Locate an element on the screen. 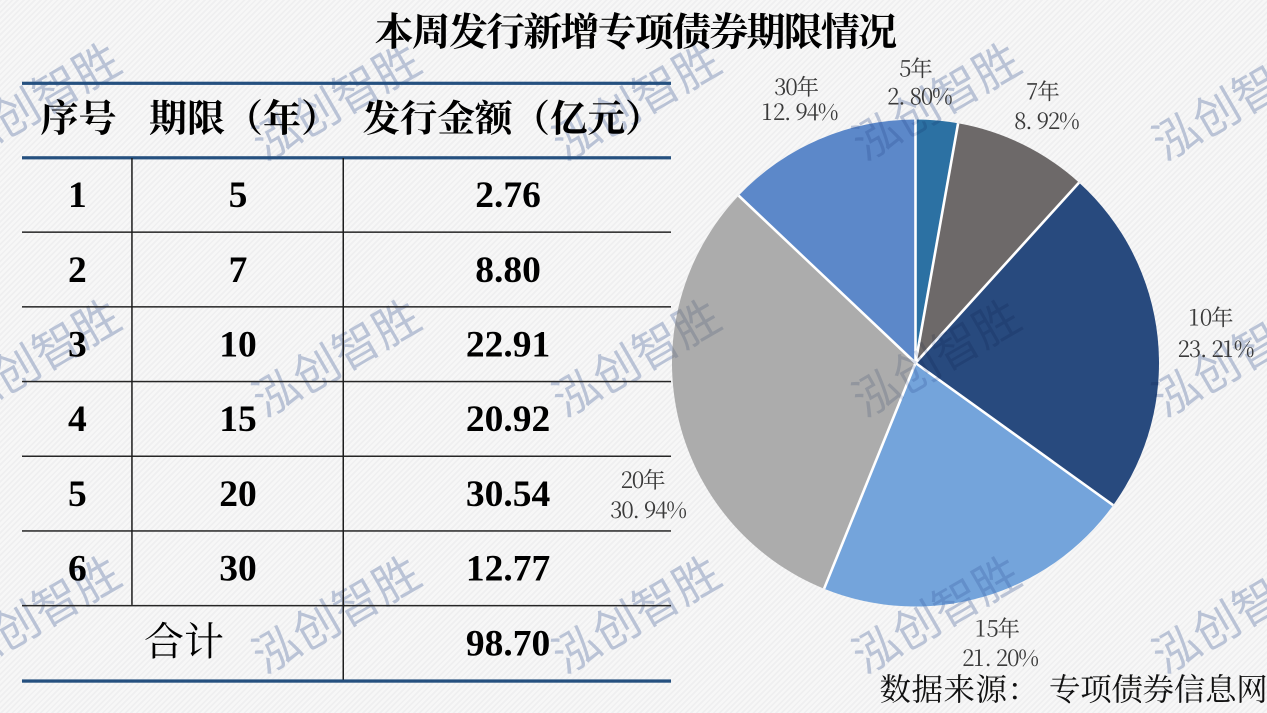 This screenshot has height=713, width=1267. svg-text: 7 is located at coordinates (238, 270).